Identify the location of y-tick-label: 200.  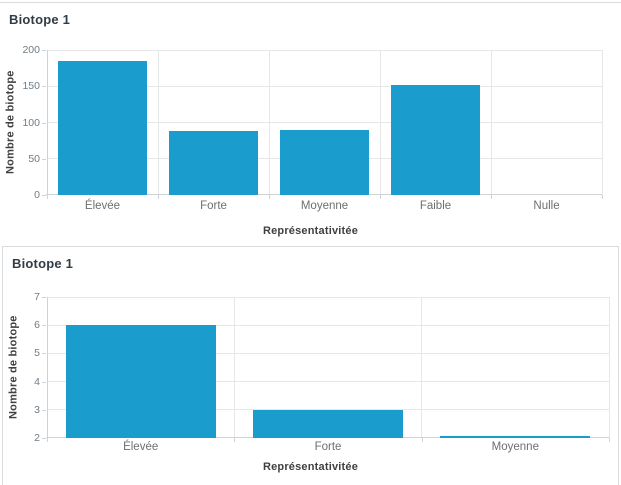
(31, 50).